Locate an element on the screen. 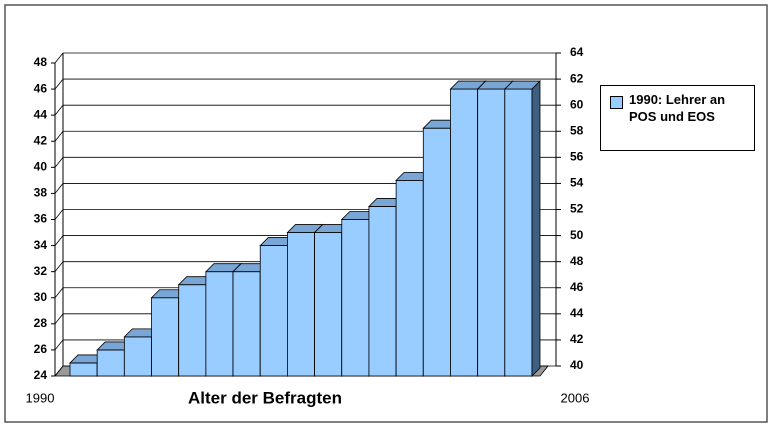 Image resolution: width=773 pixels, height=428 pixels. y2-tick-label: 60 is located at coordinates (577, 104).